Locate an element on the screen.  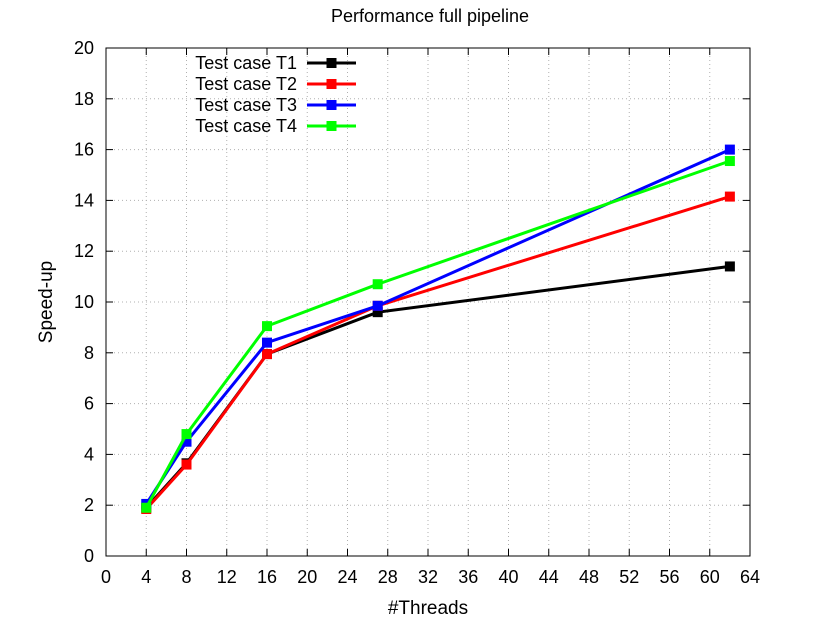
x-tick-label: 16 is located at coordinates (267, 577).